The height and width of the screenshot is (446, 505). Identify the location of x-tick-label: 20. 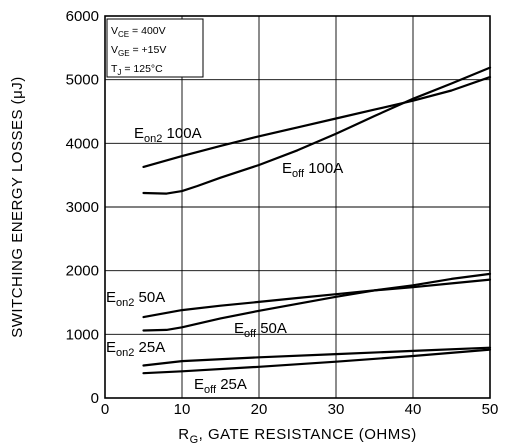
(259, 409).